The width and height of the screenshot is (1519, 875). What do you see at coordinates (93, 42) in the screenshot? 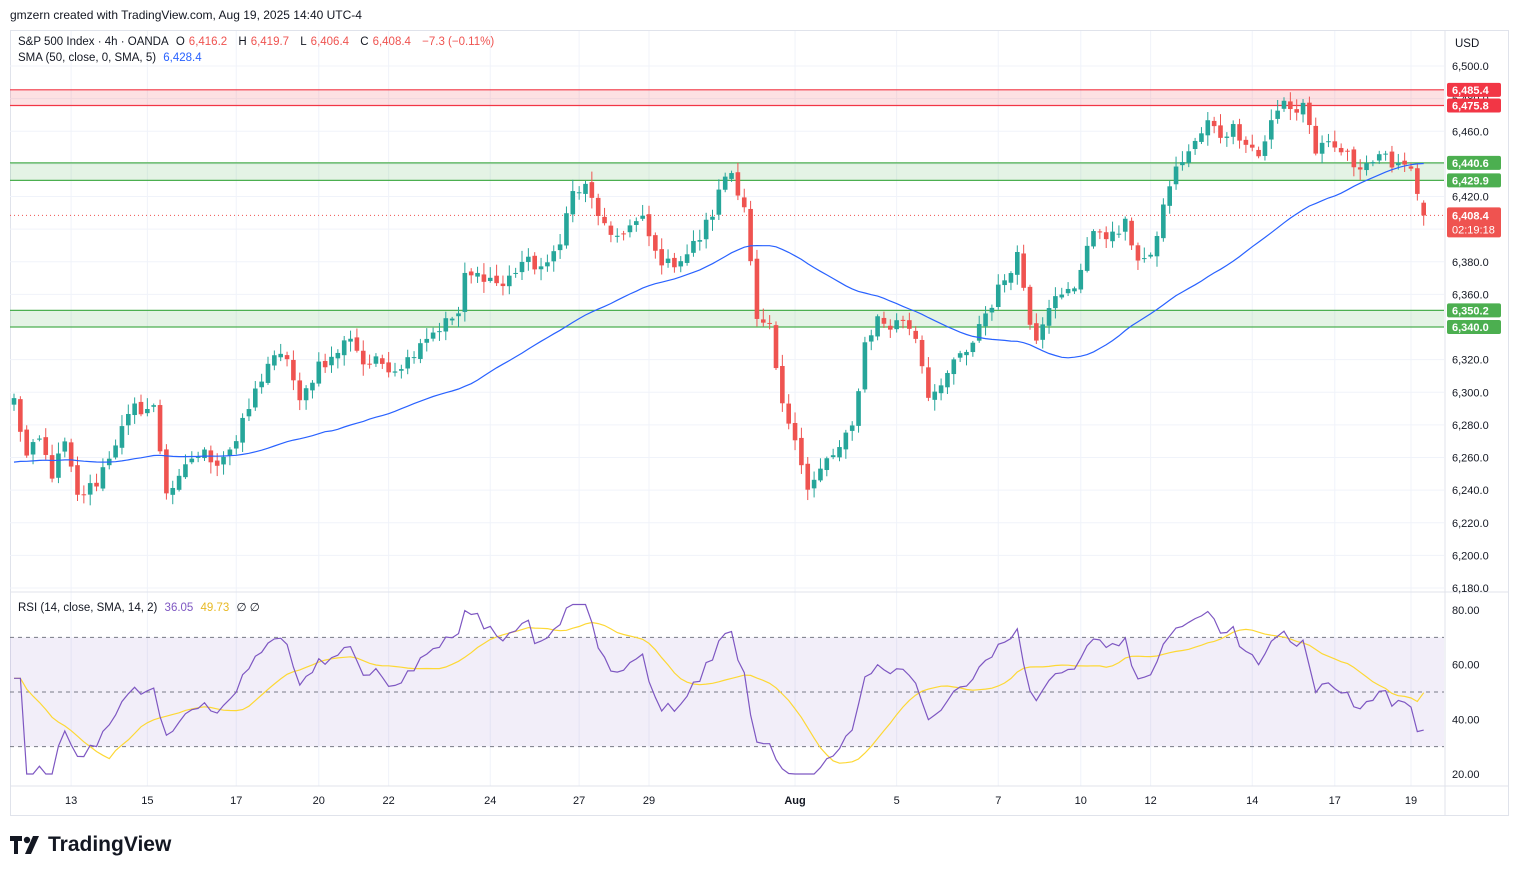
I see `symbol-label: S&P 500 Index · 4h · OANDA` at bounding box center [93, 42].